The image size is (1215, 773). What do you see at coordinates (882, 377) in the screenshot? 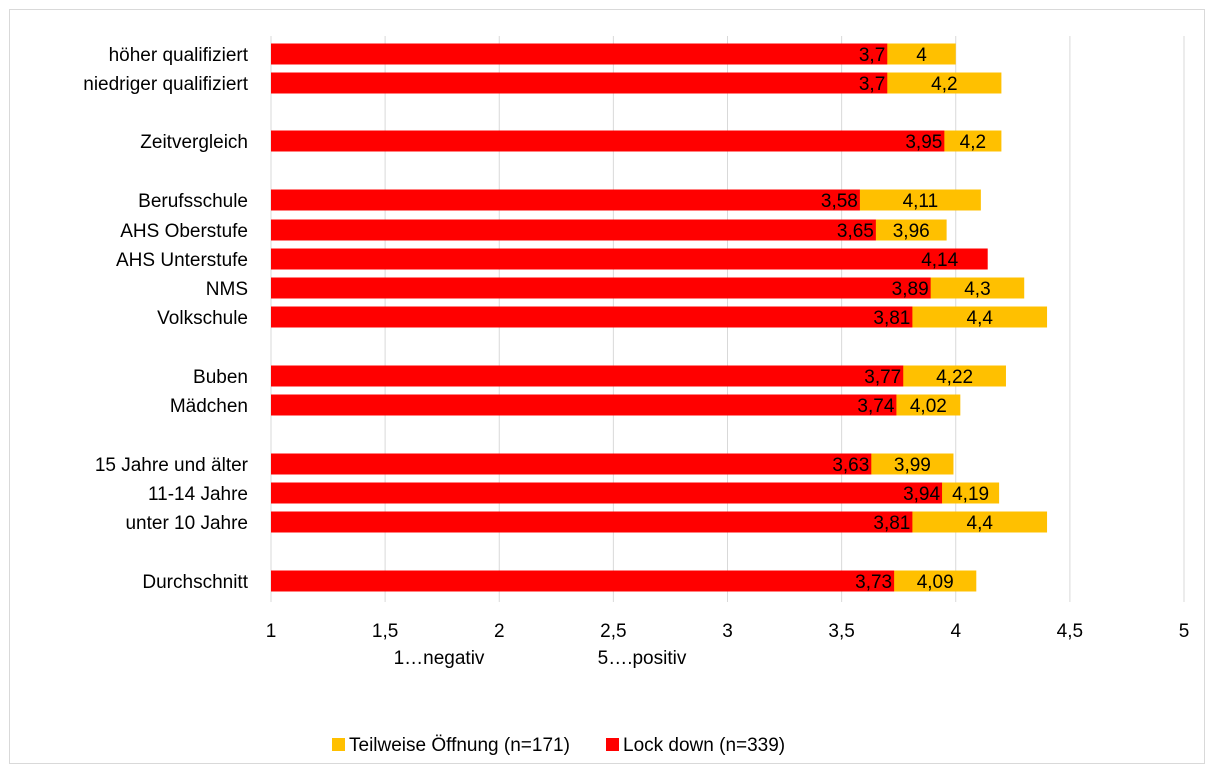
I see `data-label-lock-down: 3,77` at bounding box center [882, 377].